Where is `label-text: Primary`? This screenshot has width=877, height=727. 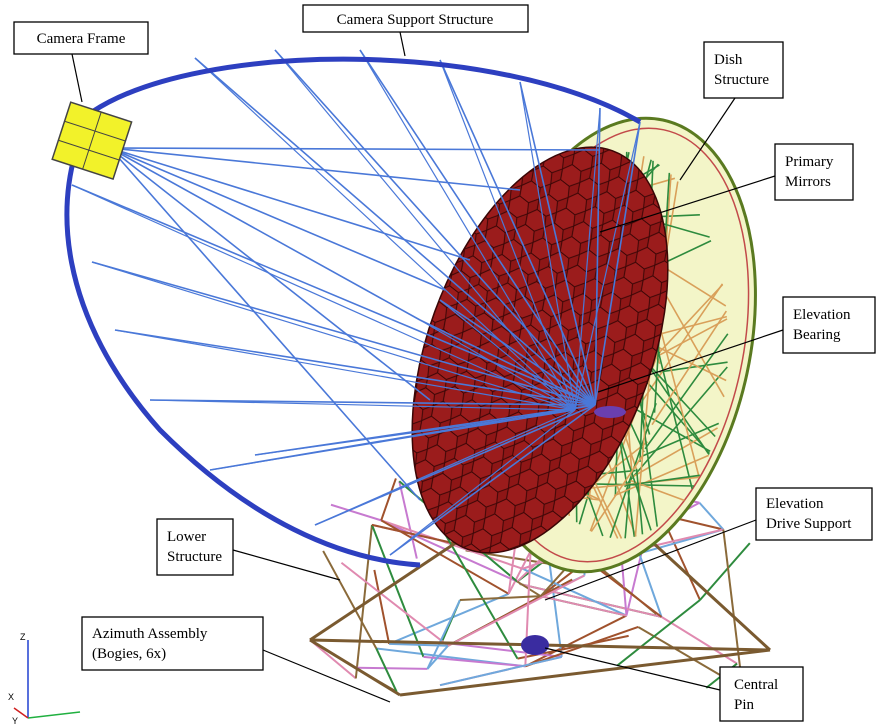
label-text: Primary is located at coordinates (809, 162).